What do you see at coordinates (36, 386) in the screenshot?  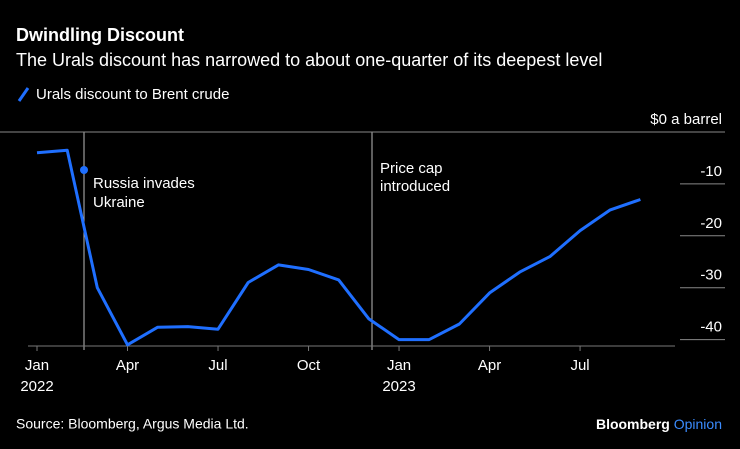 I see `x-tick-year: 2022` at bounding box center [36, 386].